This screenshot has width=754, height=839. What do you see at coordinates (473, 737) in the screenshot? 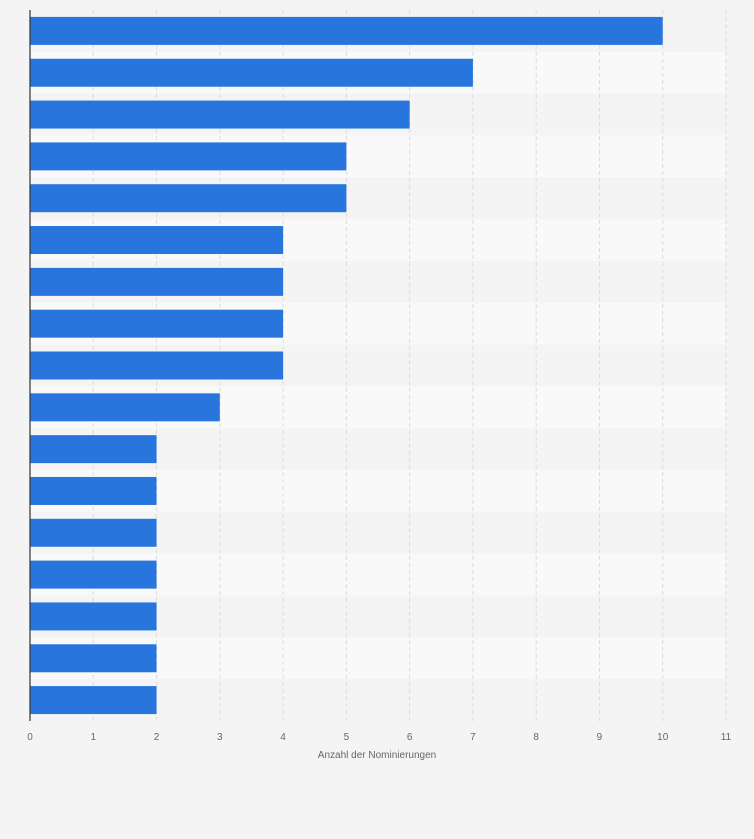
I see `x-tick-label: 7` at bounding box center [473, 737].